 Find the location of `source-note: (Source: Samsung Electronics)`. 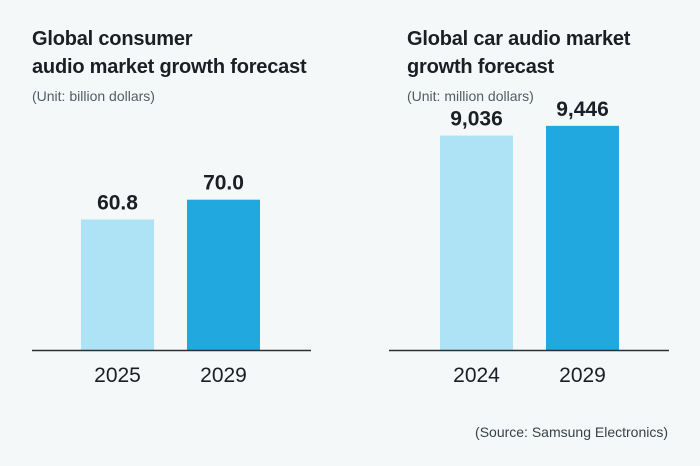

source-note: (Source: Samsung Electronics) is located at coordinates (571, 432).